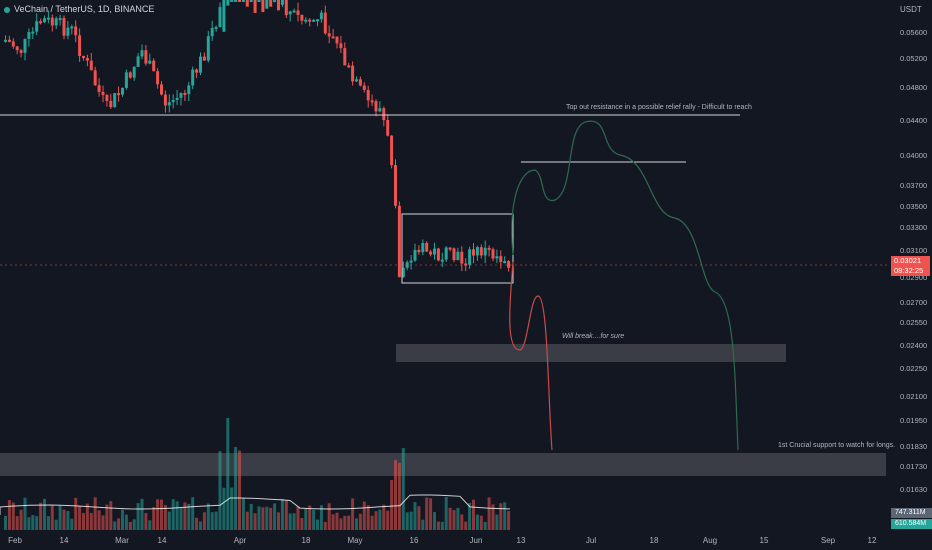  What do you see at coordinates (828, 540) in the screenshot?
I see `time-label: Sep` at bounding box center [828, 540].